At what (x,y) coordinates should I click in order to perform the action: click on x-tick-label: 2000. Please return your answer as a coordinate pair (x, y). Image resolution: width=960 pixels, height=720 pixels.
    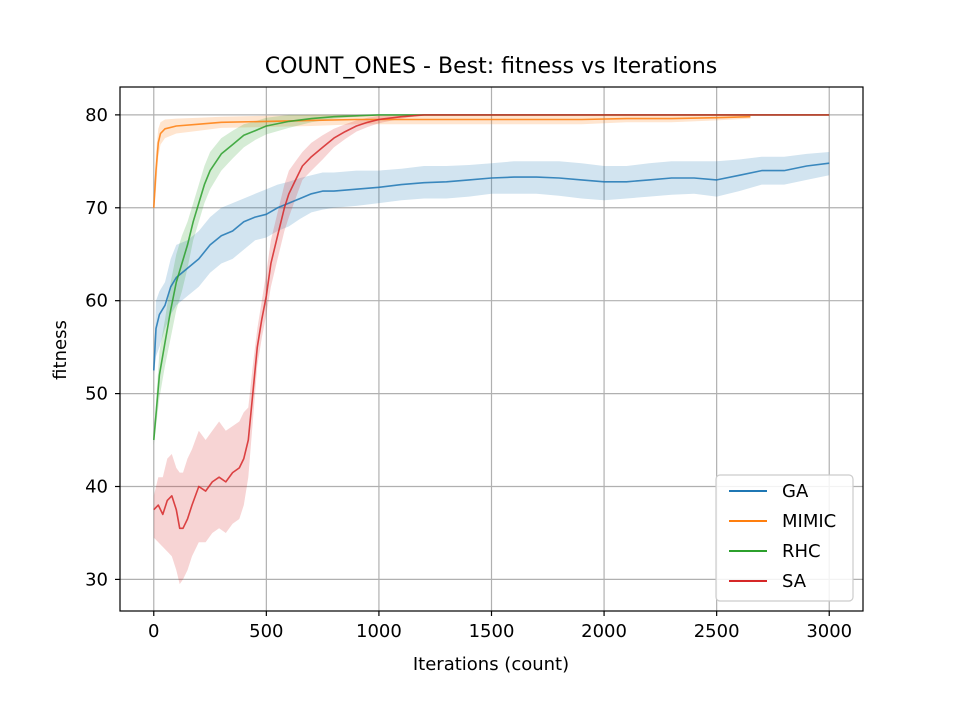
    Looking at the image, I should click on (604, 631).